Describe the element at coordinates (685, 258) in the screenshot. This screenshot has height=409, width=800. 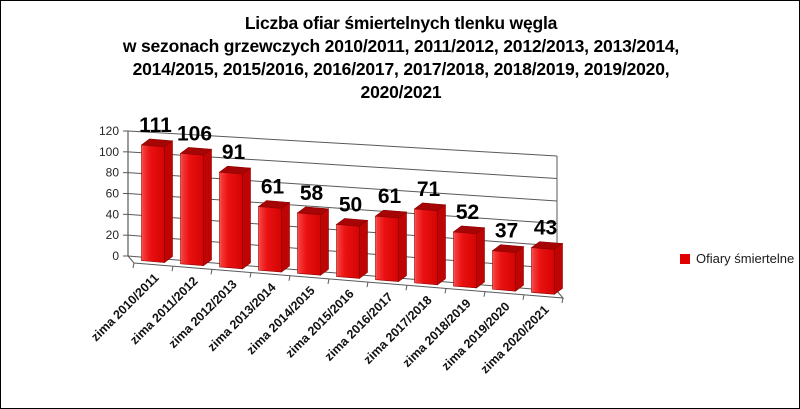
I see `legend-marker-icon` at that location.